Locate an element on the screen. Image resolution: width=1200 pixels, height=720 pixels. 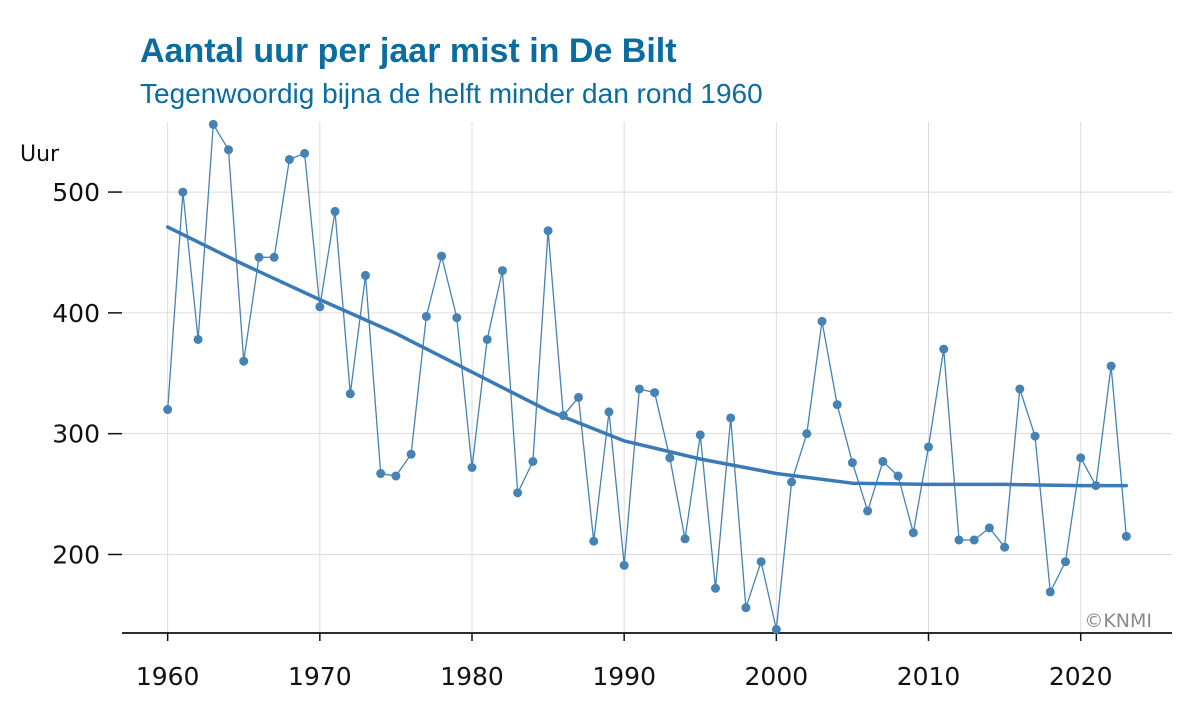
data-point-2017 is located at coordinates (1035, 436).